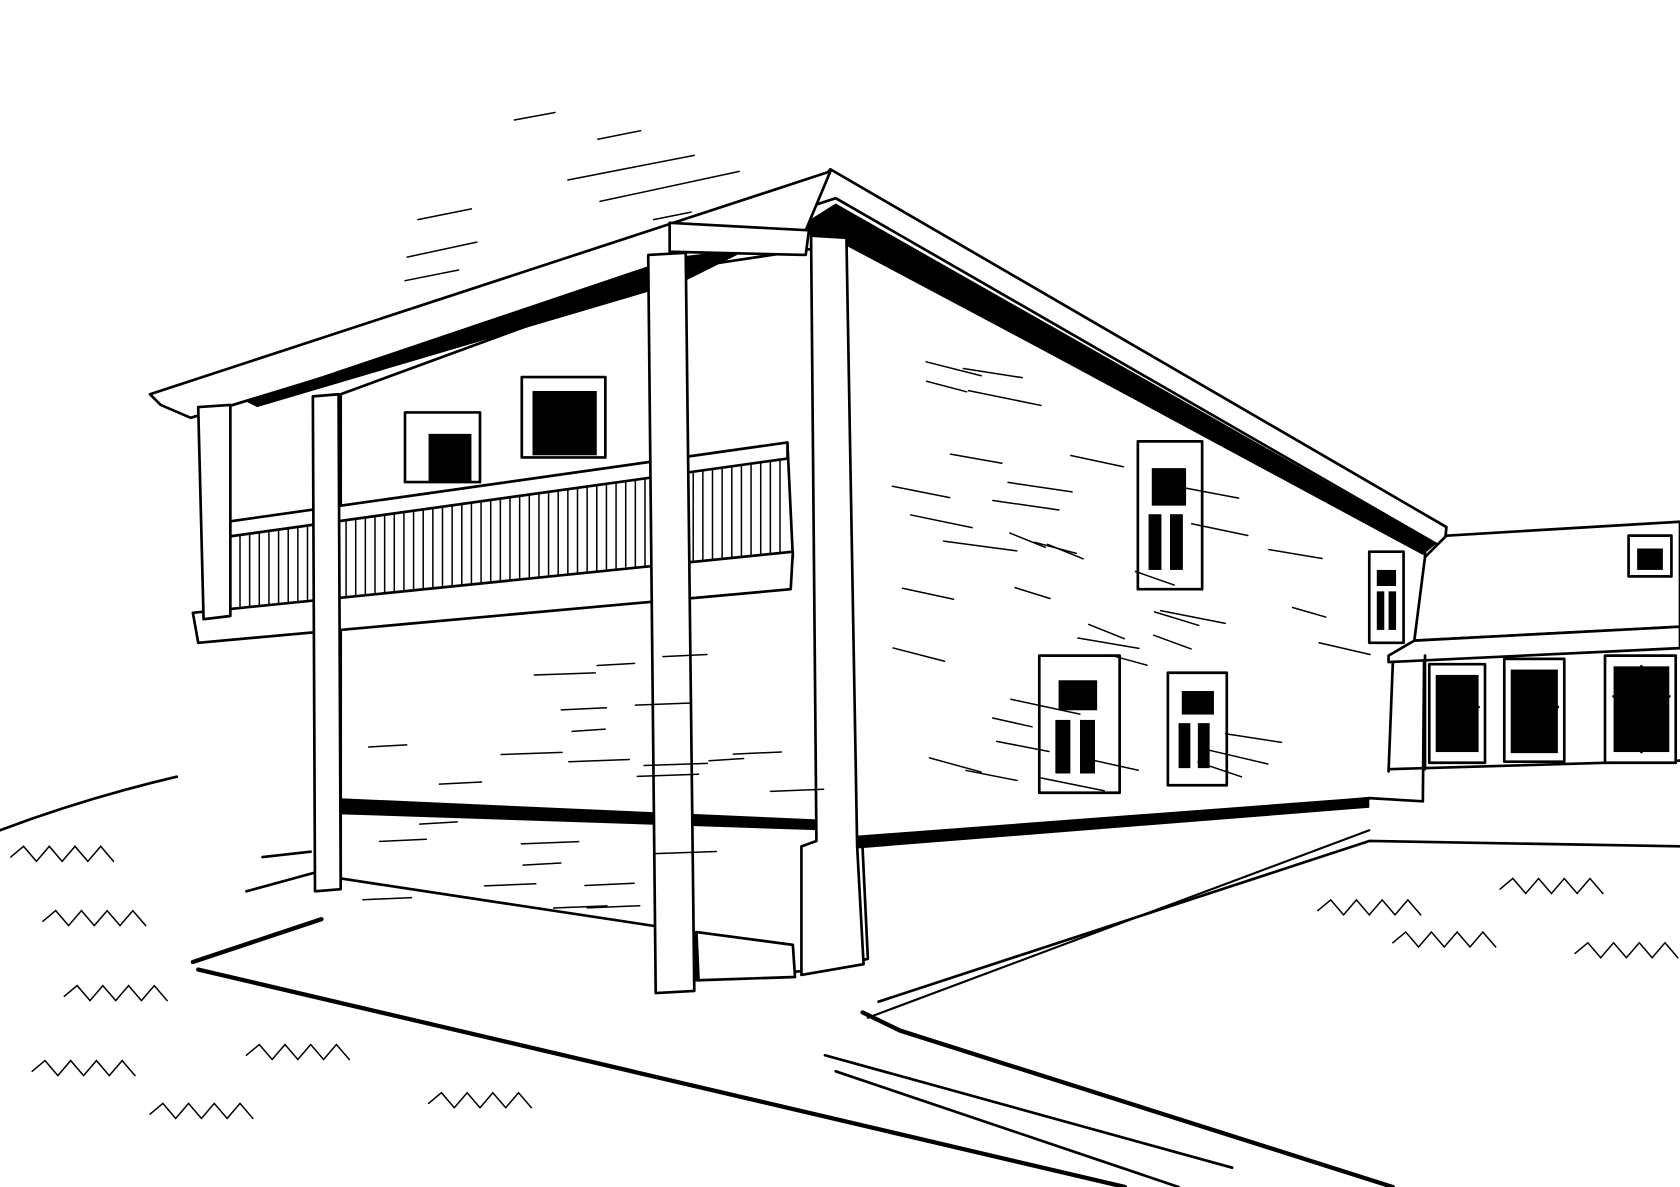 This screenshot has width=1680, height=1187. What do you see at coordinates (746, 956) in the screenshot?
I see `step-block` at bounding box center [746, 956].